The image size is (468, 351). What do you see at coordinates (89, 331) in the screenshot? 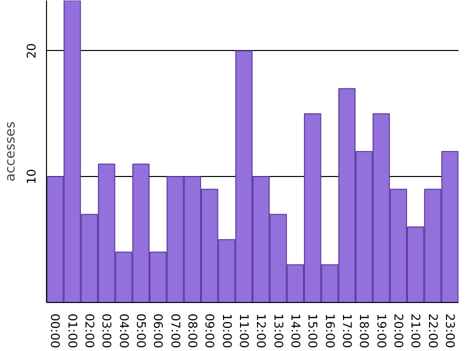
I see `x-tick-label: 02:00` at bounding box center [89, 331].